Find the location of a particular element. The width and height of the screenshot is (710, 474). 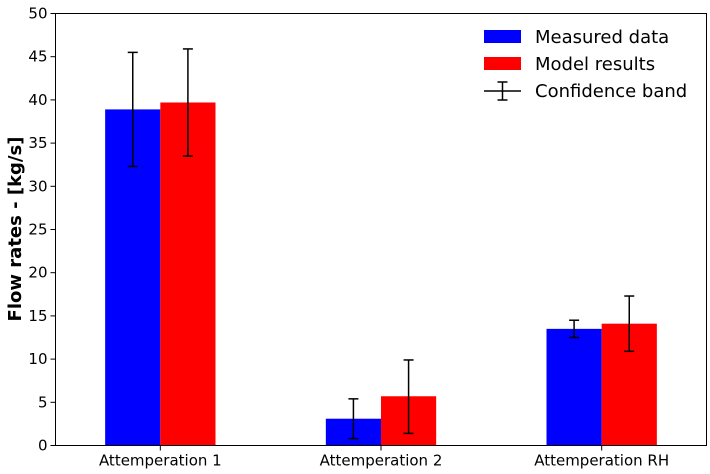

legend-label: Confidence band is located at coordinates (611, 91).